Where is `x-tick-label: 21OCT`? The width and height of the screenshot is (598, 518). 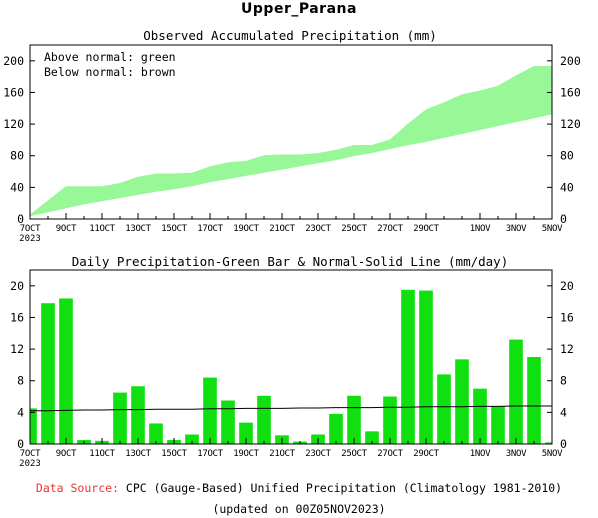
x-tick-label: 21OCT is located at coordinates (282, 229).